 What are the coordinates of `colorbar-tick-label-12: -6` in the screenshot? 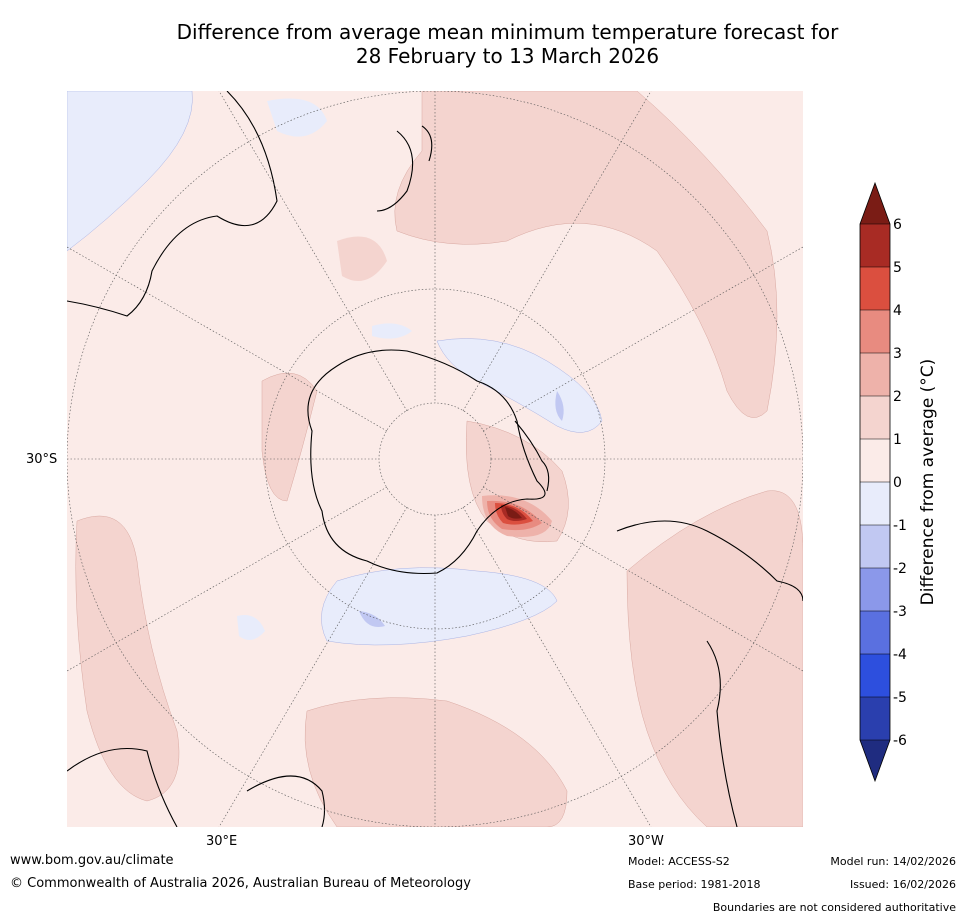 It's located at (900, 741).